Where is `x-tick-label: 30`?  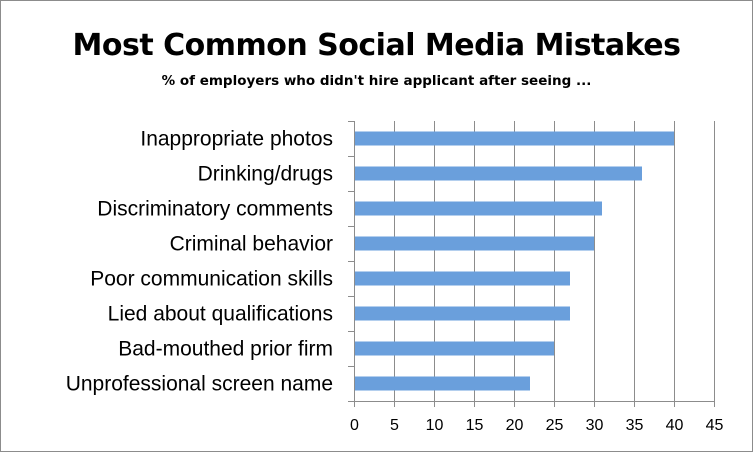
x-tick-label: 30 is located at coordinates (595, 425).